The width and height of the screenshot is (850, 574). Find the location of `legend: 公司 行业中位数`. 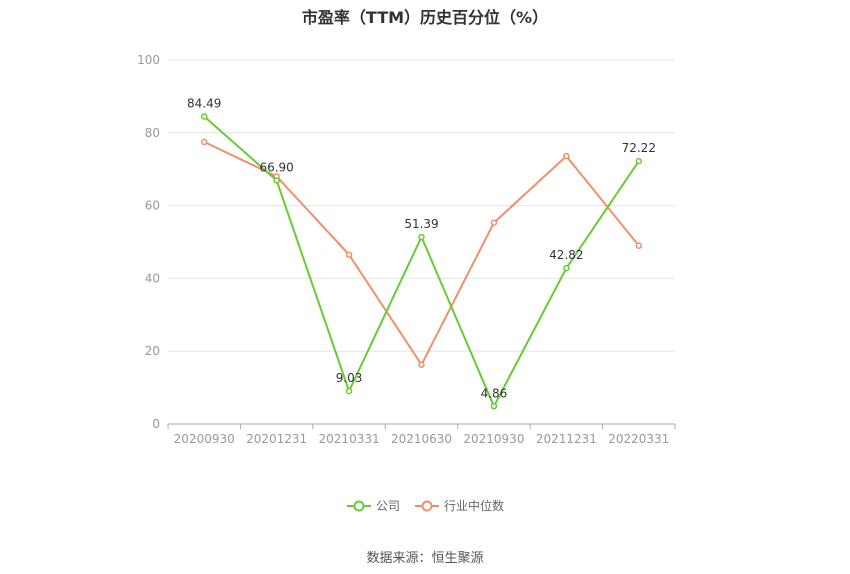

legend: 公司 行业中位数 is located at coordinates (425, 505).